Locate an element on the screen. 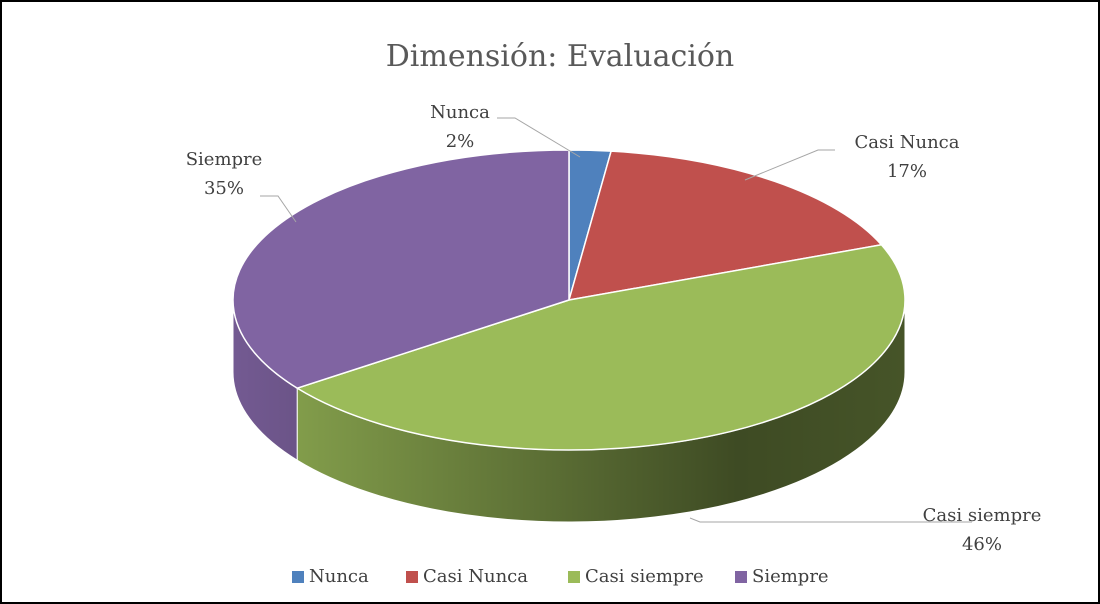 Image resolution: width=1100 pixels, height=604 pixels. chart-title: Dimensión: Evaluación is located at coordinates (560, 56).